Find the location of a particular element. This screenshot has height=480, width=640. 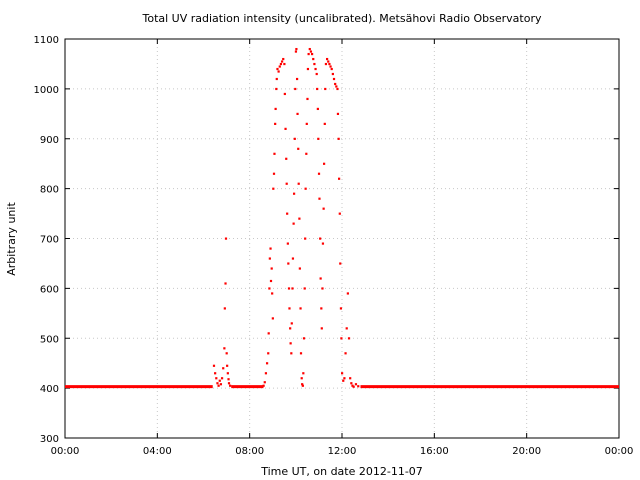

x-tick-label: 12:00 is located at coordinates (342, 451).